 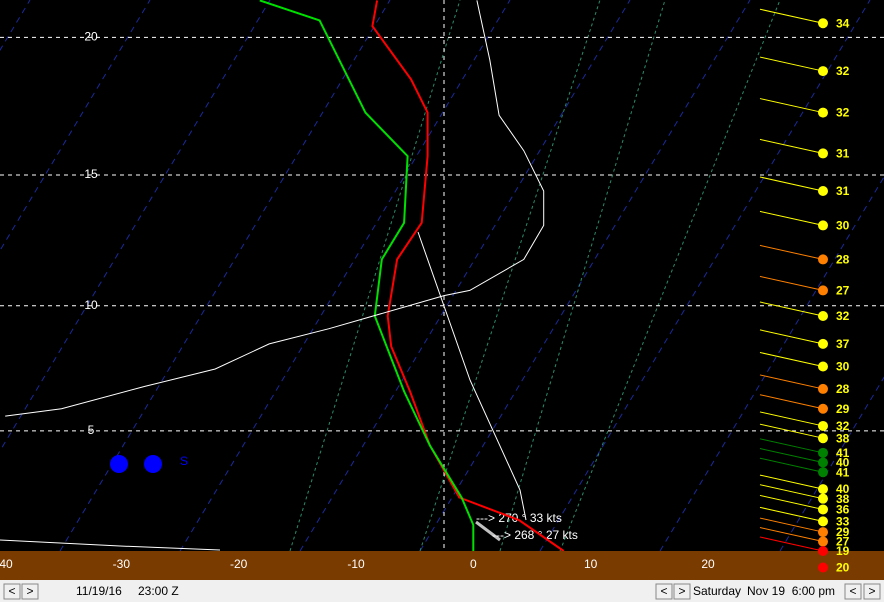 What do you see at coordinates (843, 551) in the screenshot?
I see `wind-speed: 19` at bounding box center [843, 551].